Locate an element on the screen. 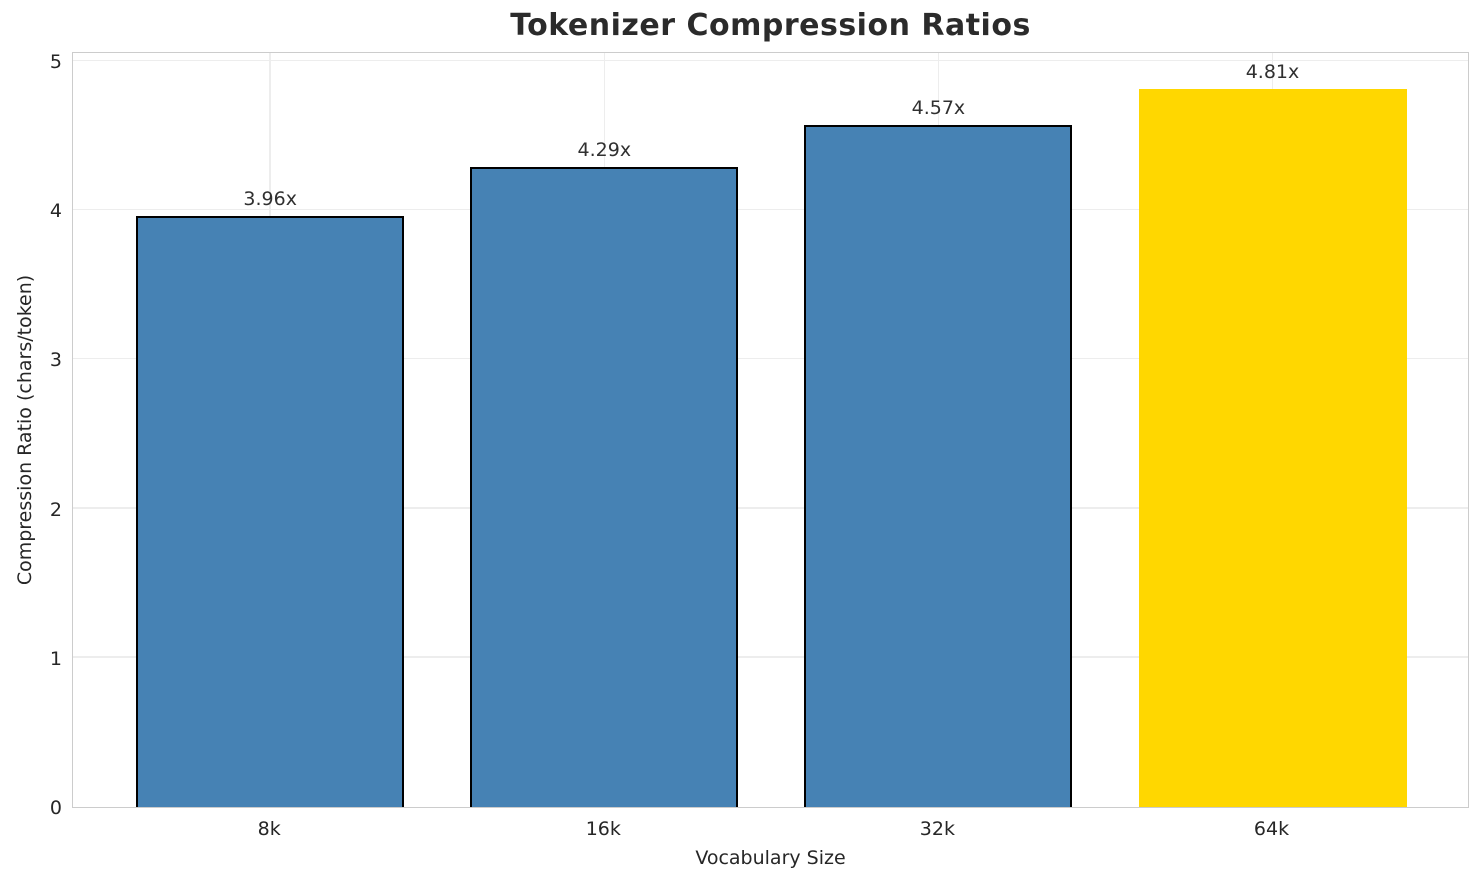 This screenshot has width=1483, height=885. y-tick-0: 0 is located at coordinates (55, 808).